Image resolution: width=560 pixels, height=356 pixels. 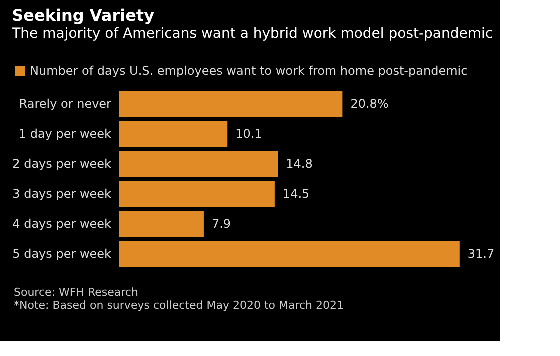 What do you see at coordinates (76, 292) in the screenshot?
I see `source-note: Source: WFH Research` at bounding box center [76, 292].